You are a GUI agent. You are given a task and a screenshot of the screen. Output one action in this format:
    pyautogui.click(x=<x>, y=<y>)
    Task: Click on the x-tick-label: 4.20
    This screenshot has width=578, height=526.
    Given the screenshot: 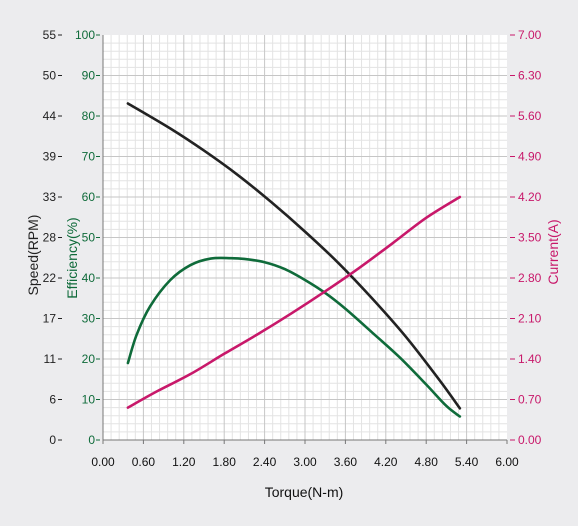 What is the action you would take?
    pyautogui.click(x=386, y=462)
    